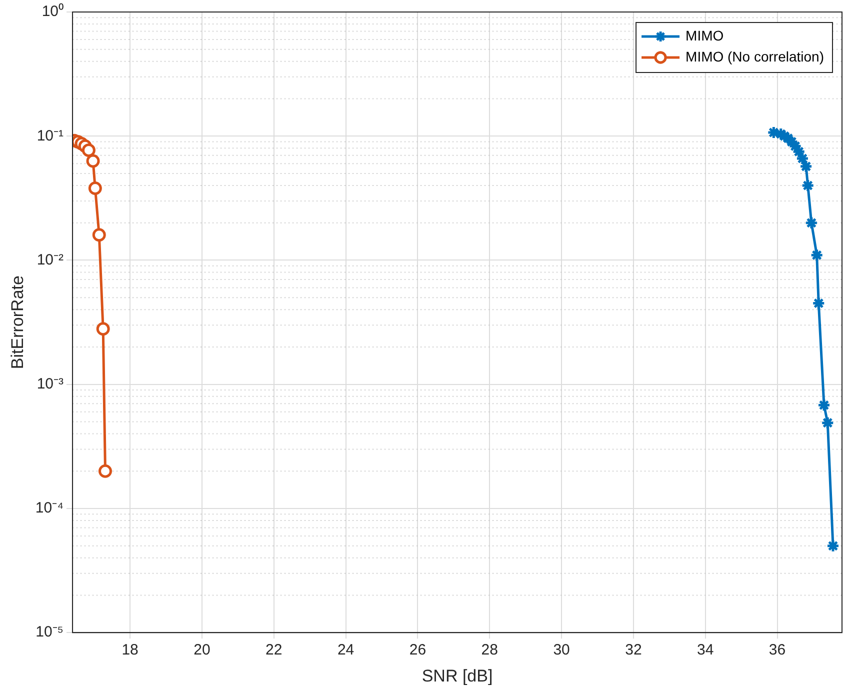 This screenshot has width=850, height=695. What do you see at coordinates (417, 650) in the screenshot?
I see `x-tick-label: 26` at bounding box center [417, 650].